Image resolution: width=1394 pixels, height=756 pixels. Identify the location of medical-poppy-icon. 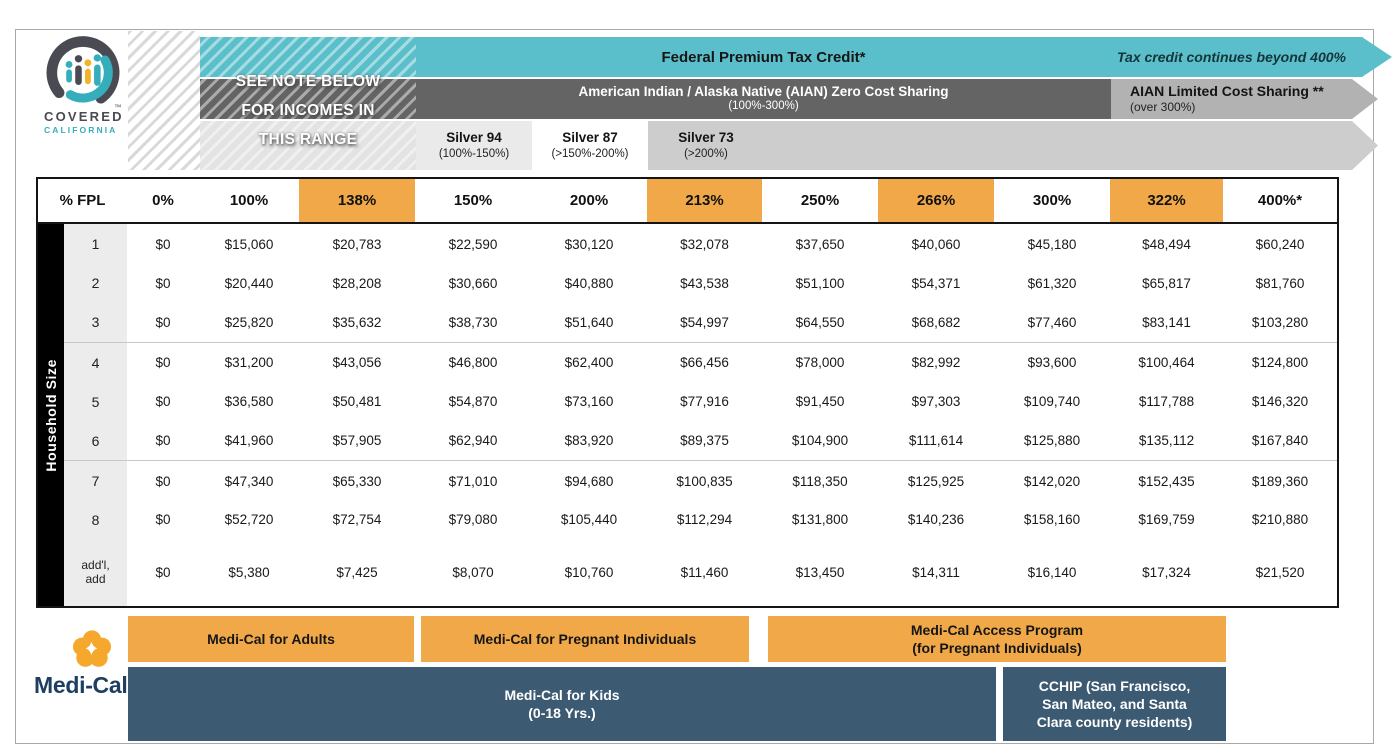
(92, 650).